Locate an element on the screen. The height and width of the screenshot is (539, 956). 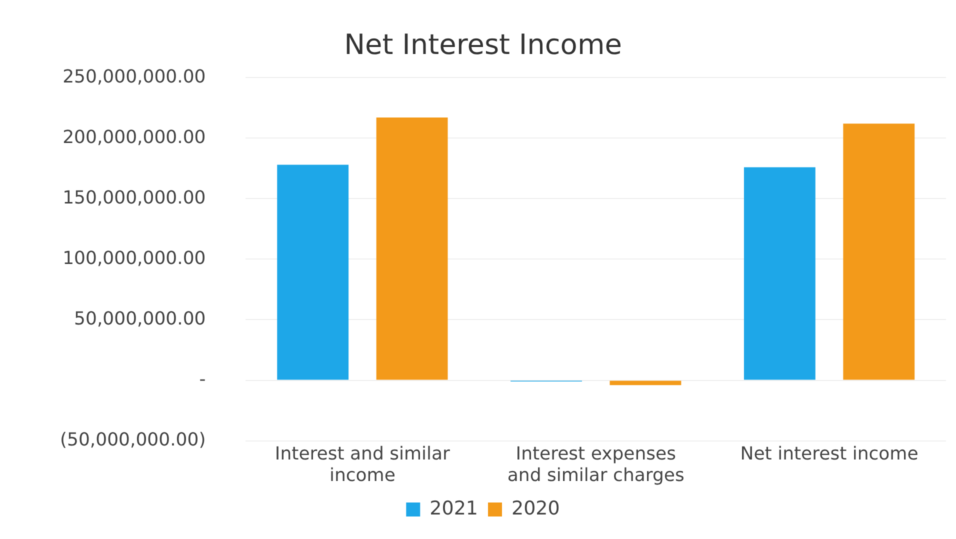
legend-label: 2021 is located at coordinates (454, 508).